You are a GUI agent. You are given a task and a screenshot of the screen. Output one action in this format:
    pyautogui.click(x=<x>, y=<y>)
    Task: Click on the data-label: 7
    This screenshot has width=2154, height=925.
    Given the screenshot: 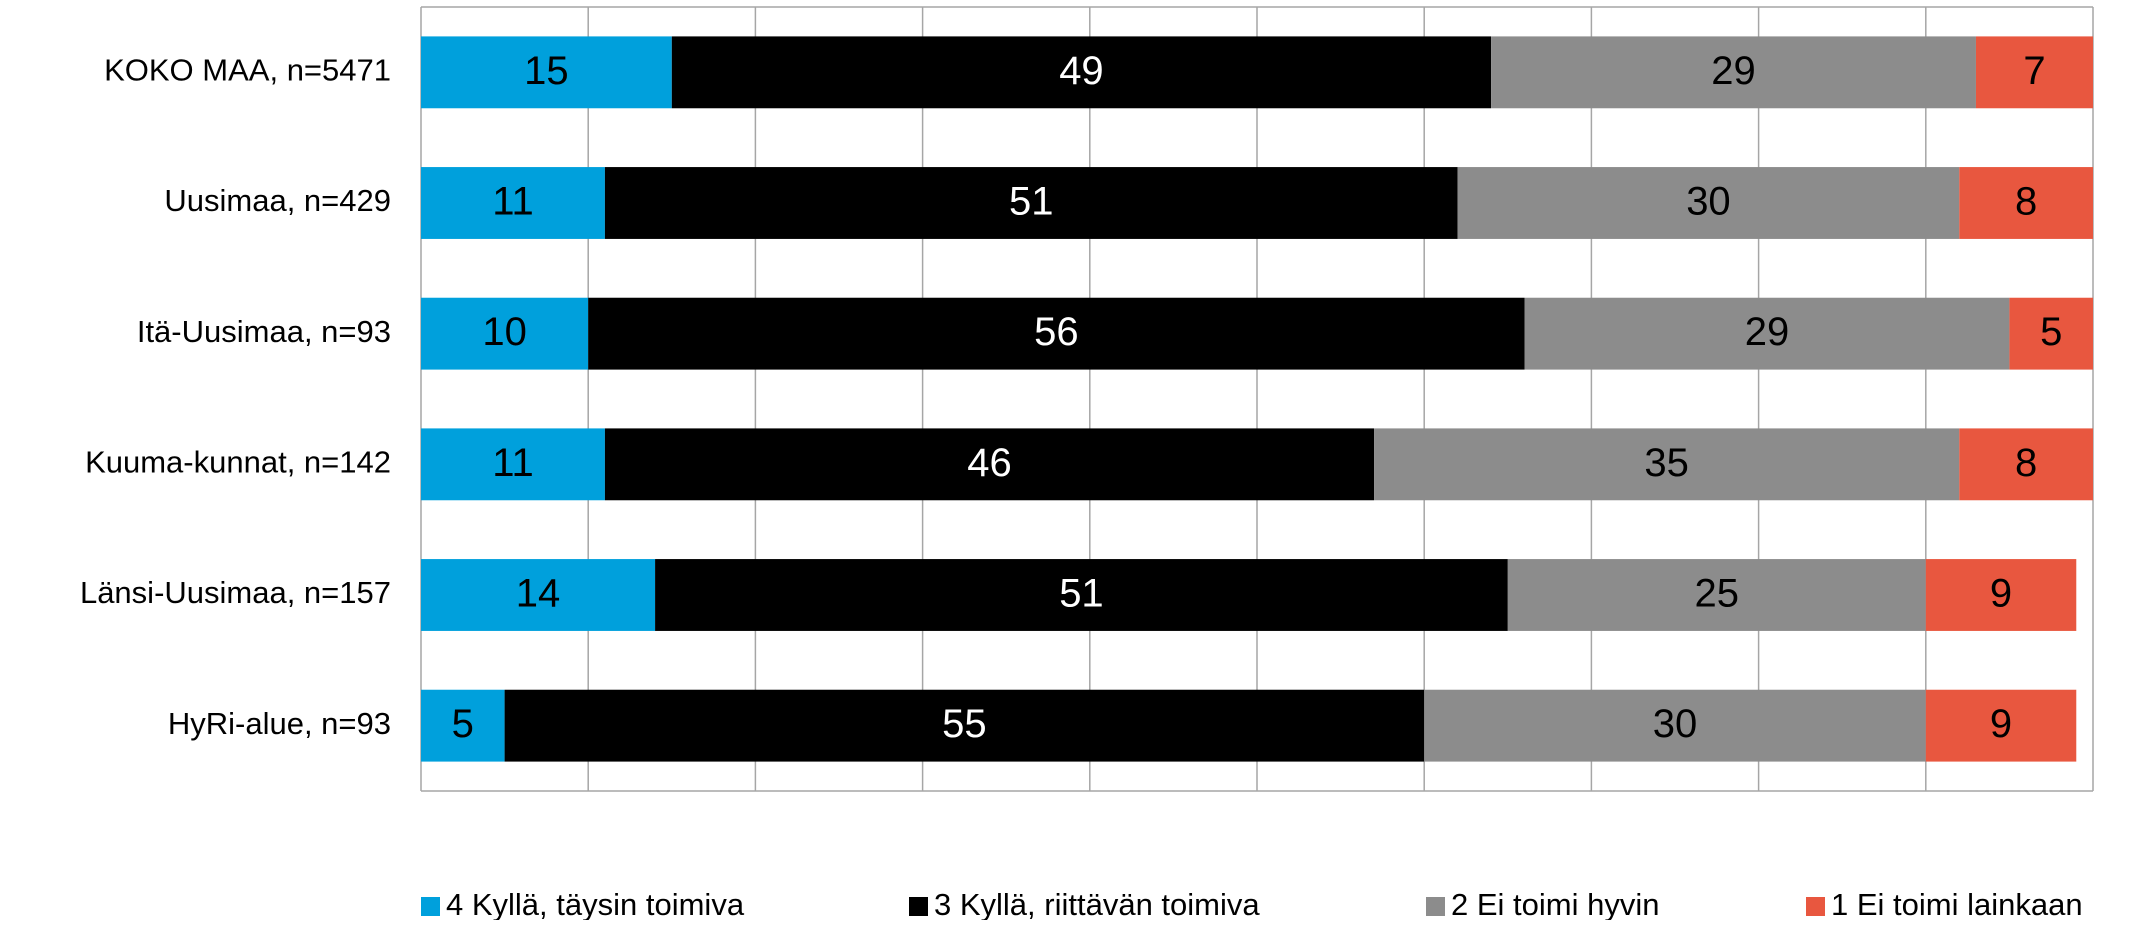 What is the action you would take?
    pyautogui.click(x=2034, y=71)
    